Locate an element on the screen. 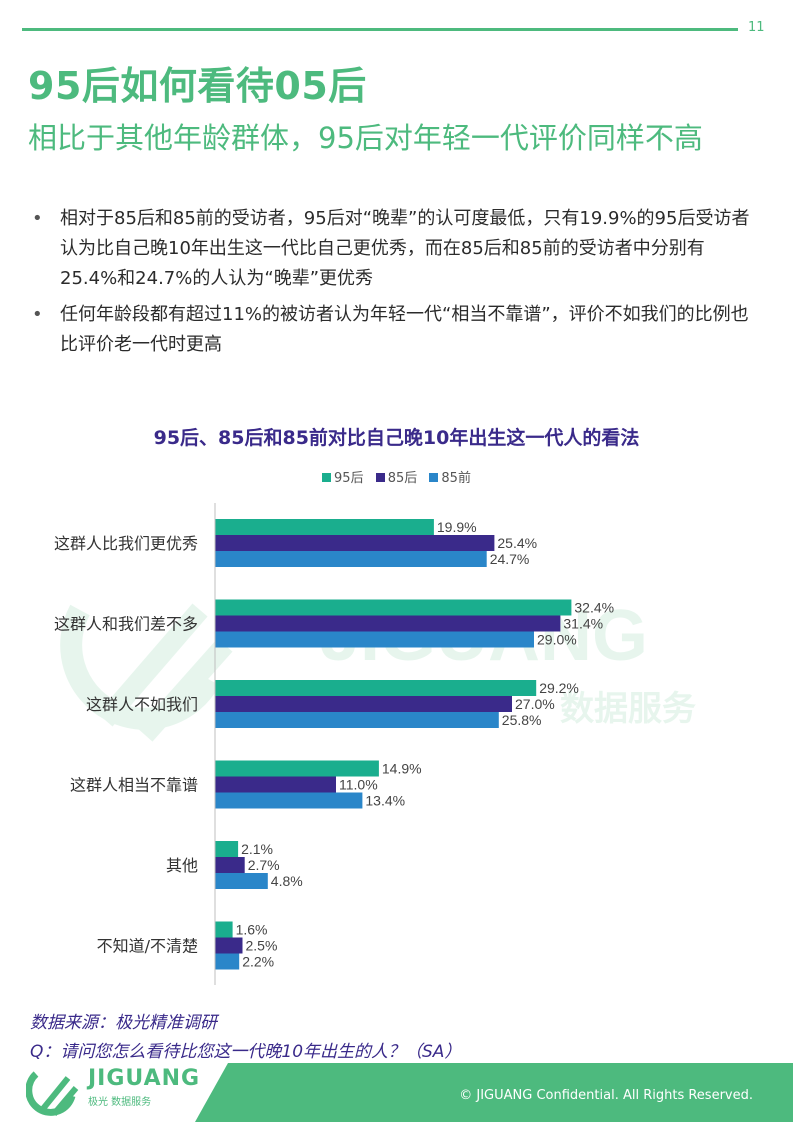  data-label: 13.4% is located at coordinates (385, 801).